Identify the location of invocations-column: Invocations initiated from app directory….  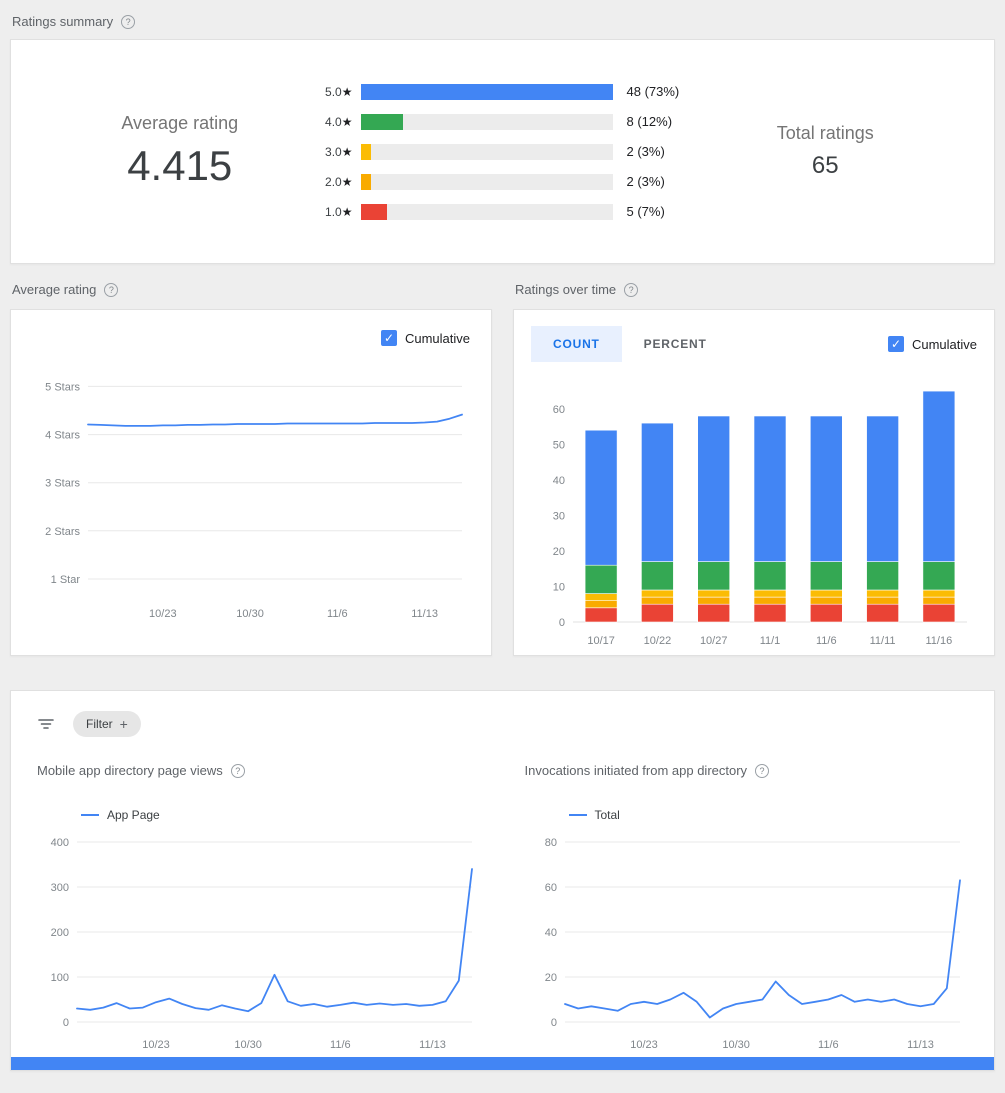
(747, 905).